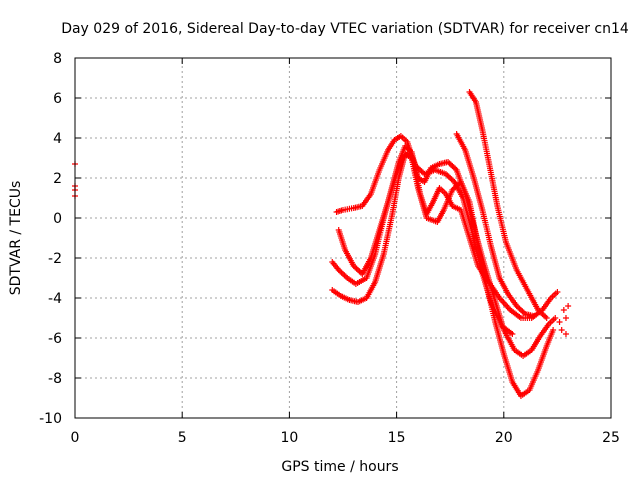 This screenshot has width=640, height=480. What do you see at coordinates (504, 438) in the screenshot?
I see `x-tick-label: 20` at bounding box center [504, 438].